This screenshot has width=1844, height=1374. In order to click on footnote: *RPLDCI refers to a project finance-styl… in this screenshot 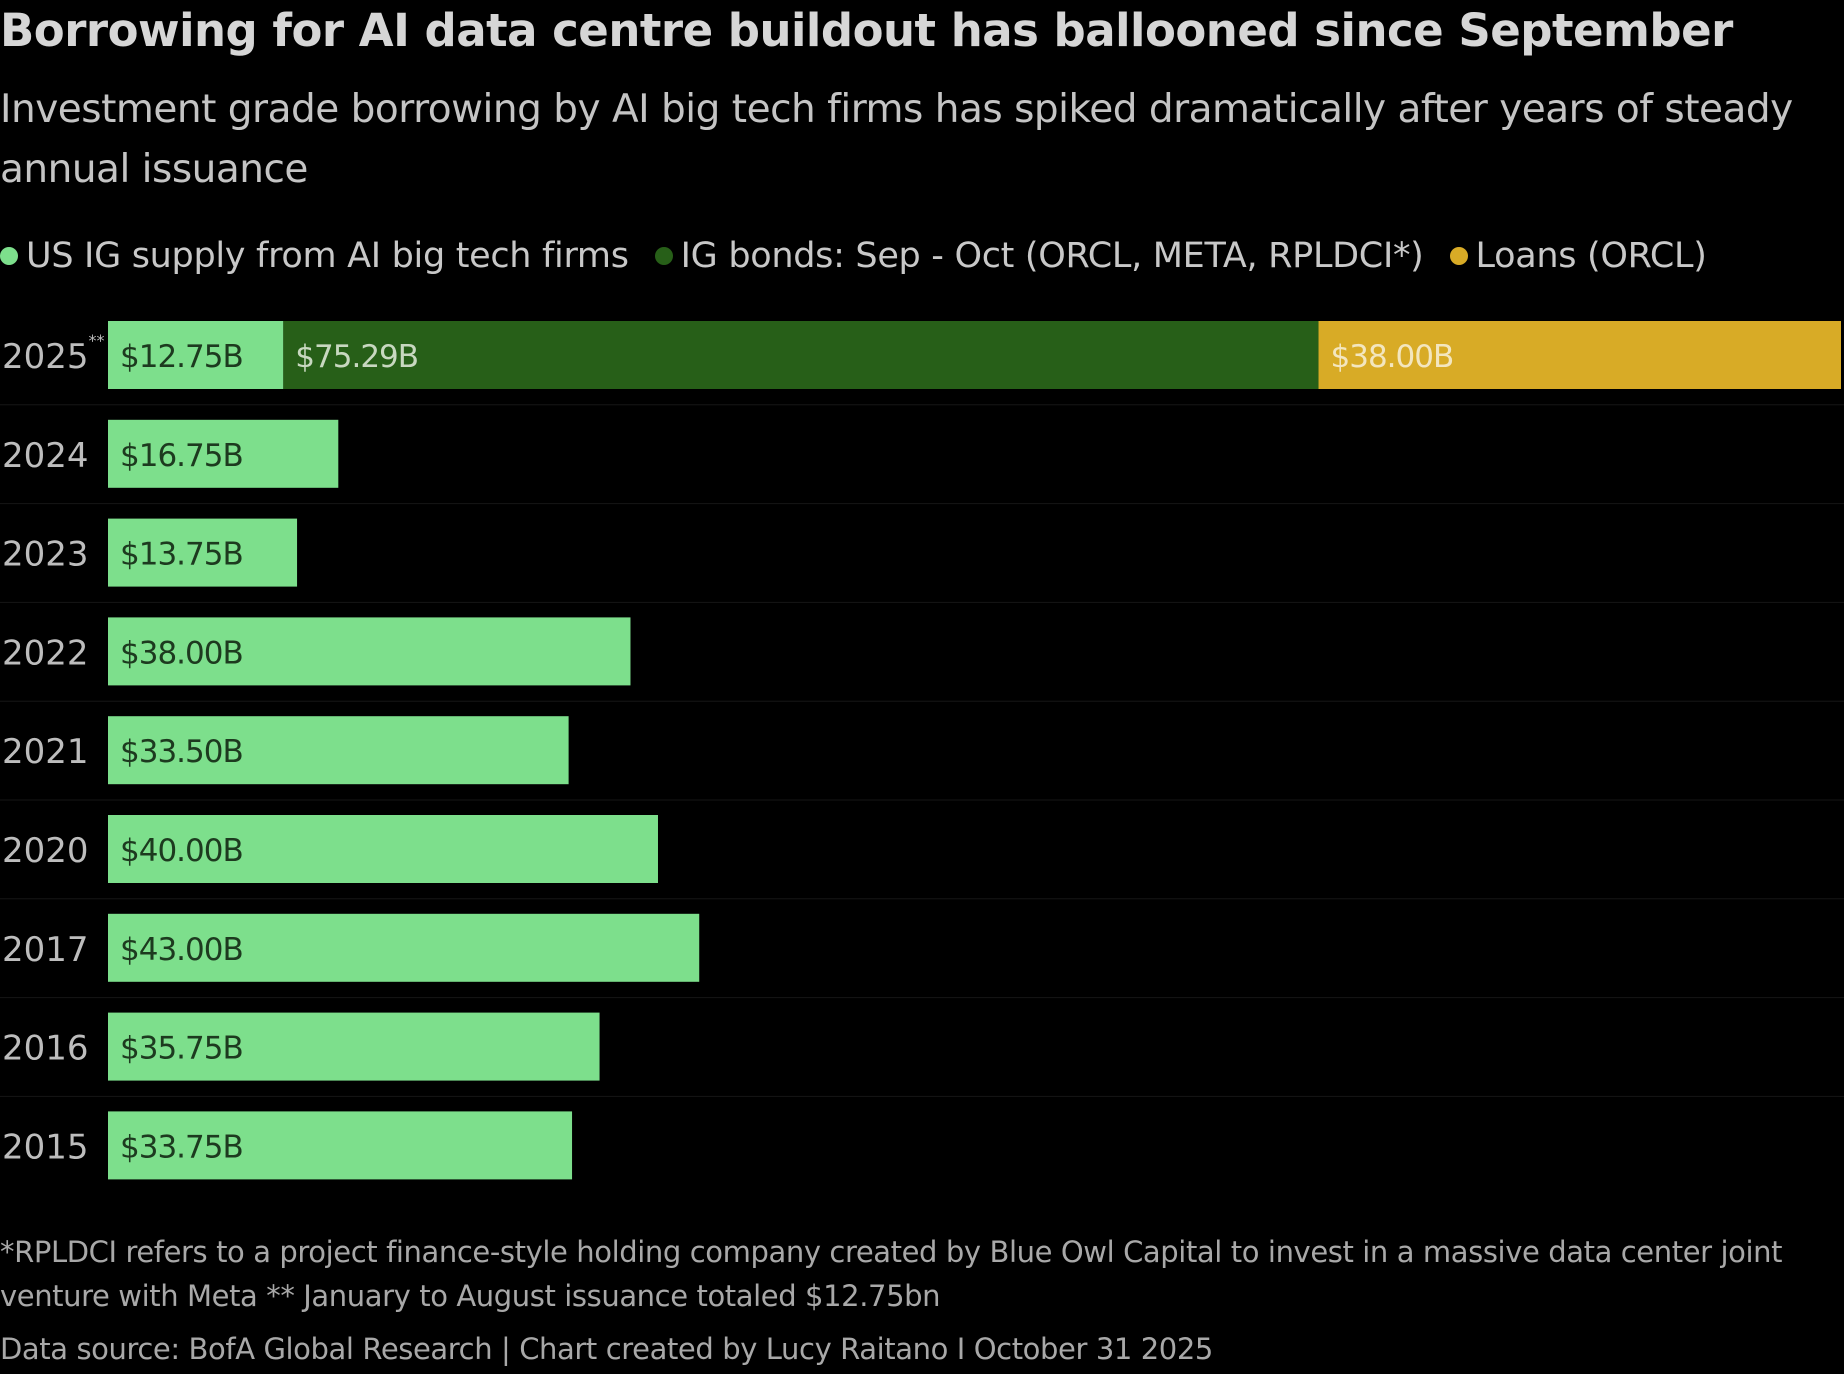, I will do `click(891, 1274)`.